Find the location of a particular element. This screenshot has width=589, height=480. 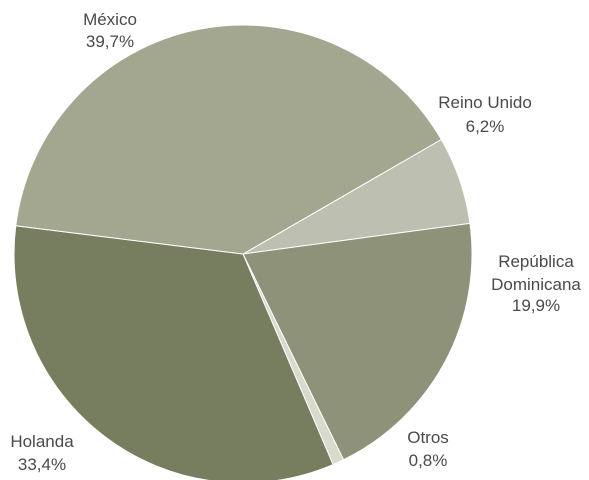

label-republica-dominicana-line2: Dominicana is located at coordinates (536, 284).